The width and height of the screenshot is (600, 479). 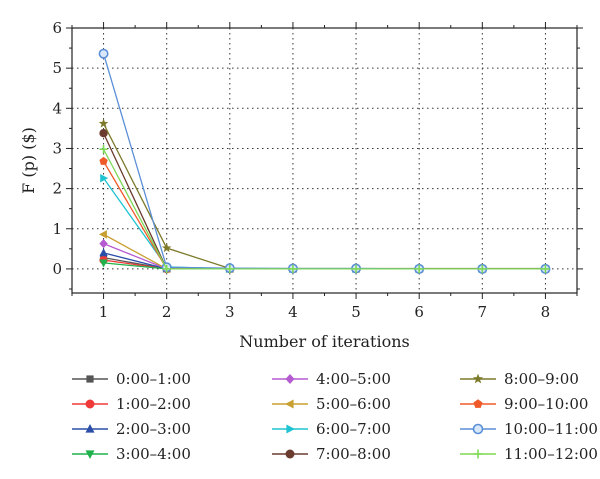 I want to click on x-tick-label: 6, so click(x=419, y=312).